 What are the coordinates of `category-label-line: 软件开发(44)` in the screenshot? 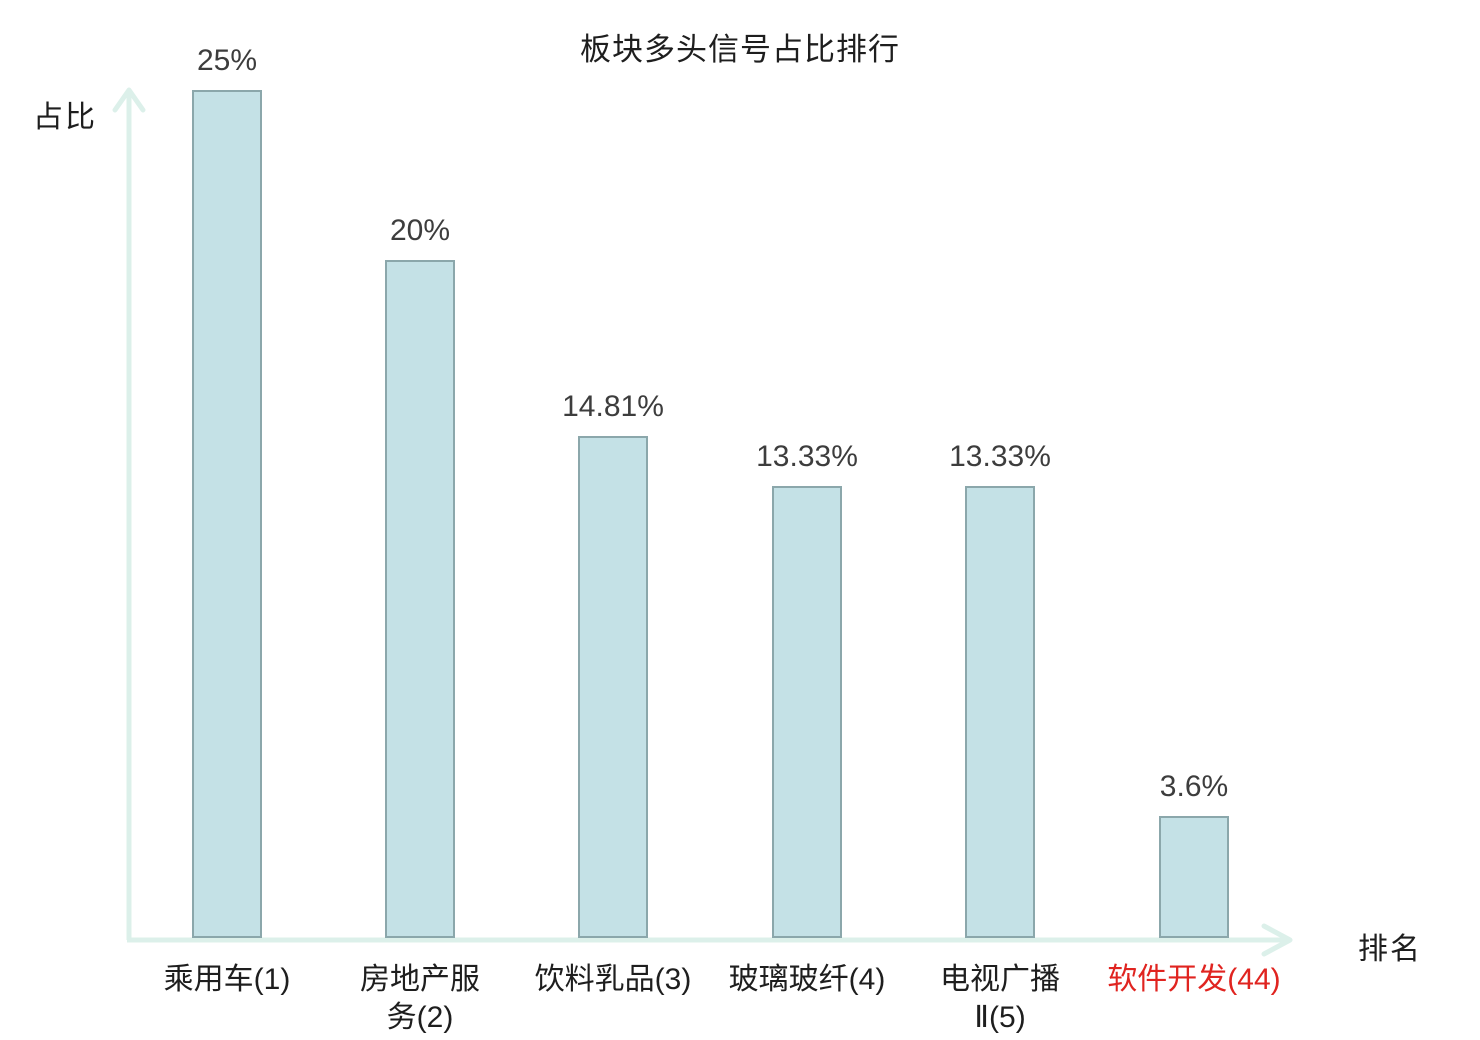 It's located at (1194, 979).